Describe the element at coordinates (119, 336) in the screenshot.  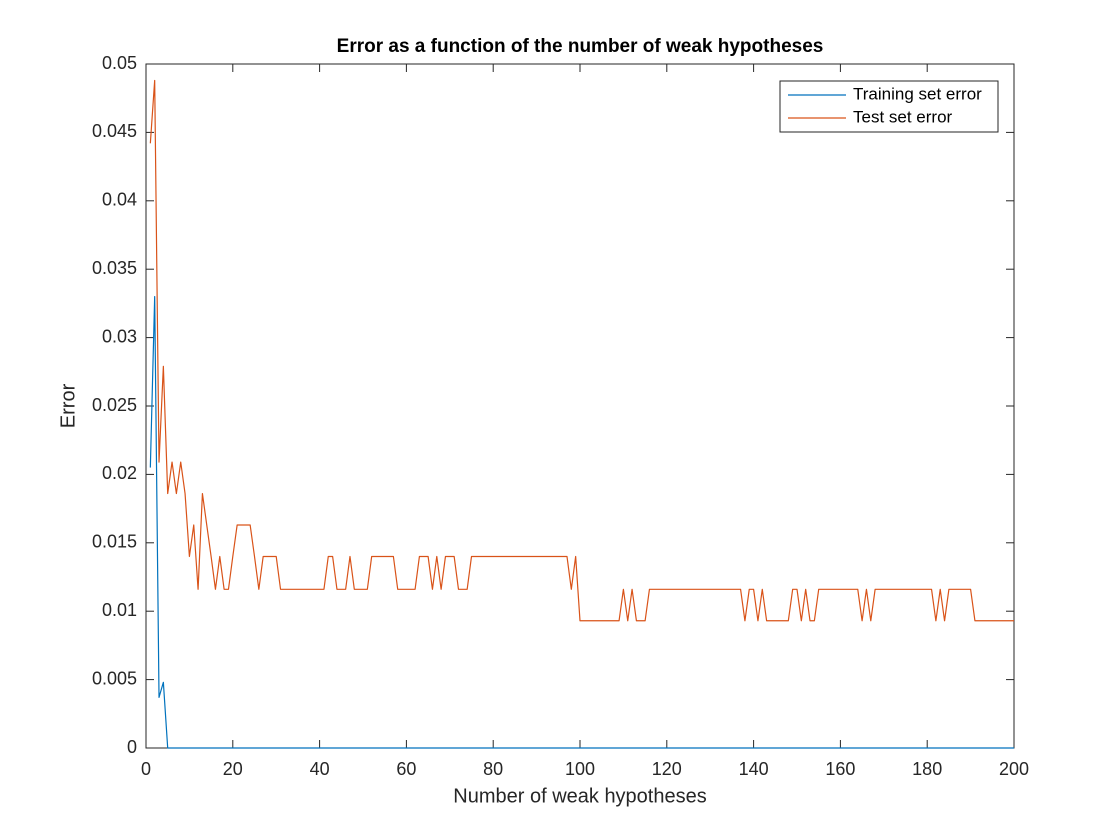
I see `y-tick-label: 0.03` at that location.